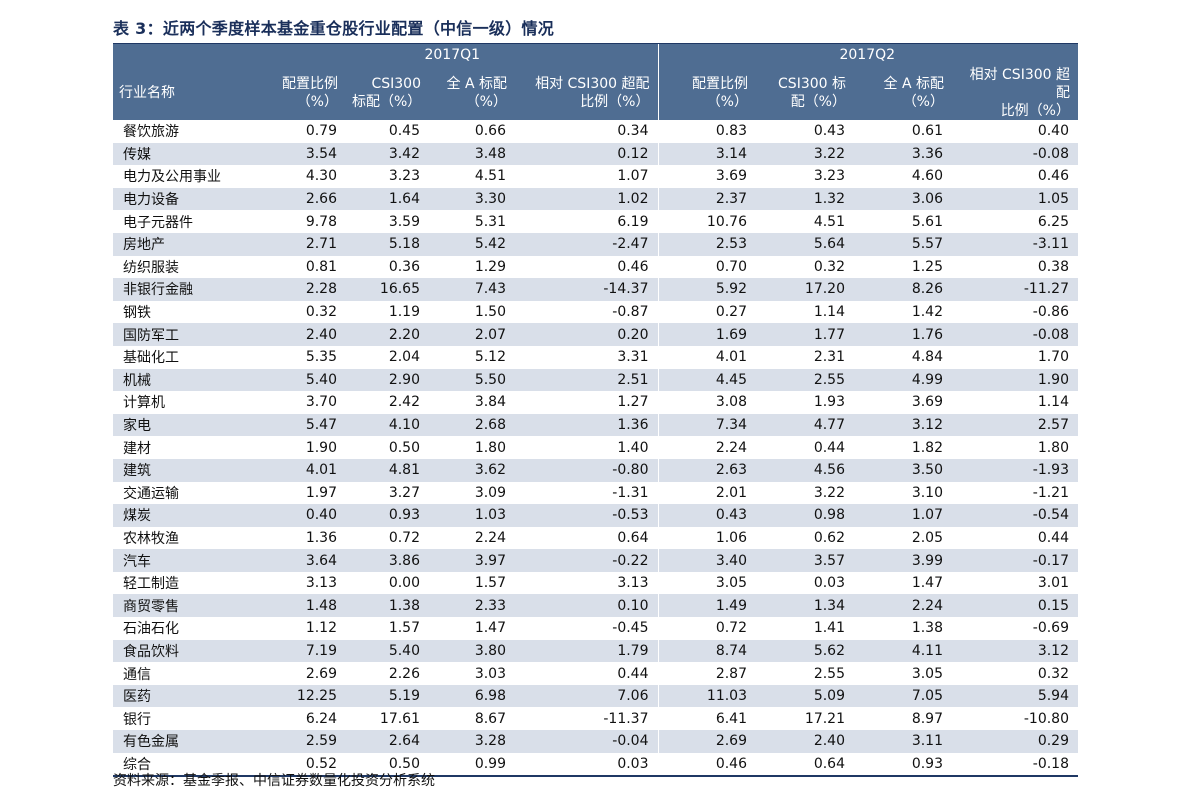 This screenshot has height=808, width=1191. Describe the element at coordinates (297, 267) in the screenshot. I see `value-cell: 0.81` at that location.